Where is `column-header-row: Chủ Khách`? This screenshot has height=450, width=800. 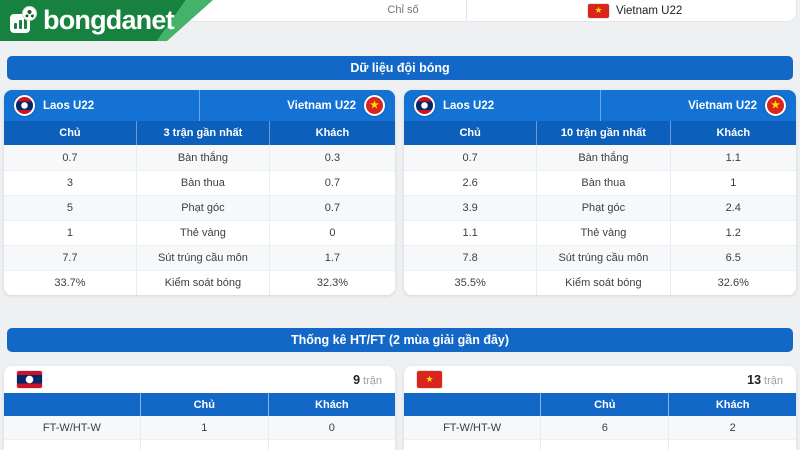 column-header-row: Chủ Khách is located at coordinates (199, 404).